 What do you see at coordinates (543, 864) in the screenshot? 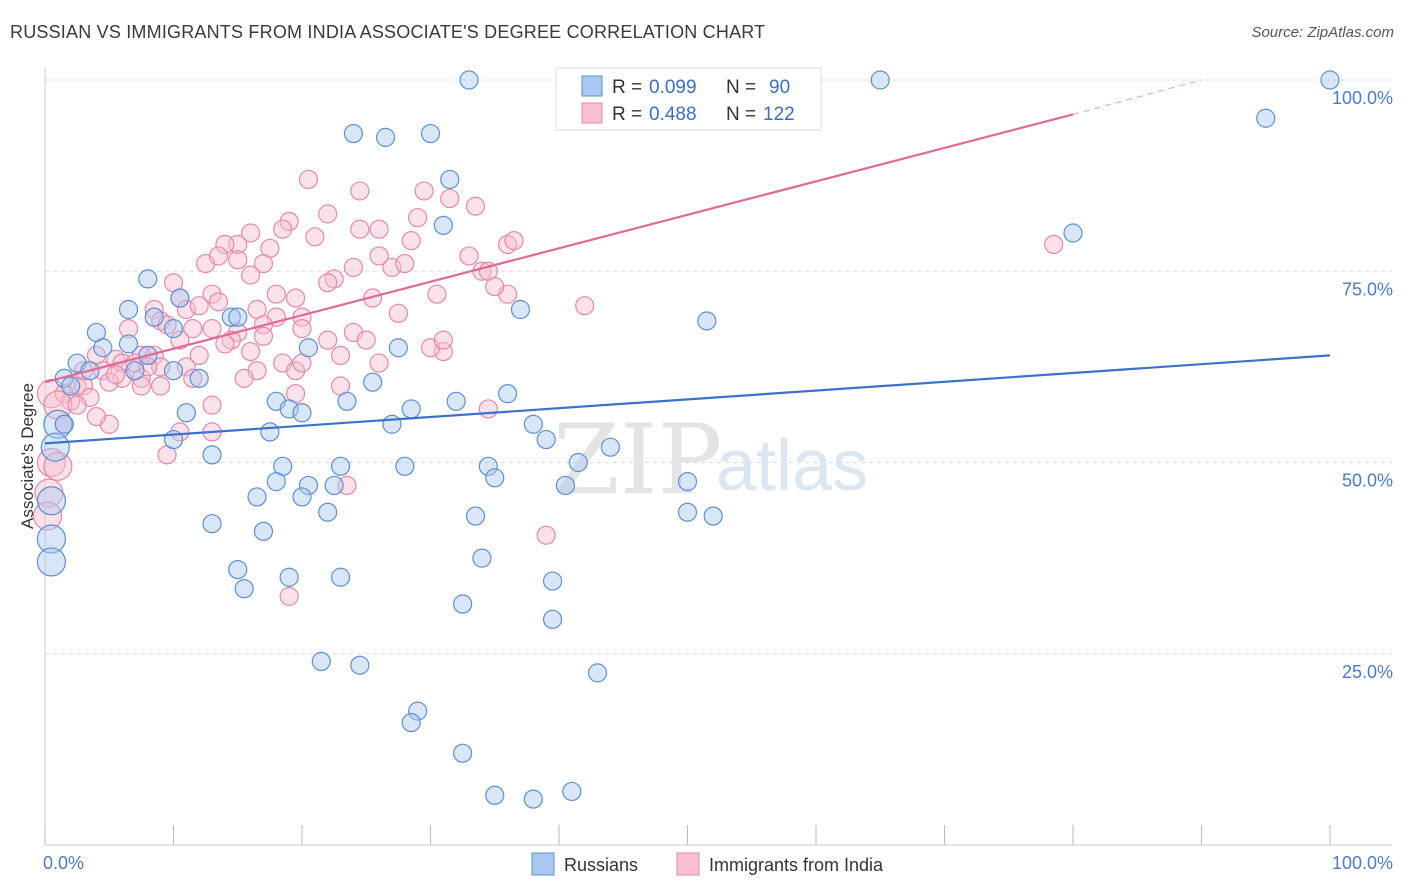
I see `bottom-legend-swatch-russians` at bounding box center [543, 864].